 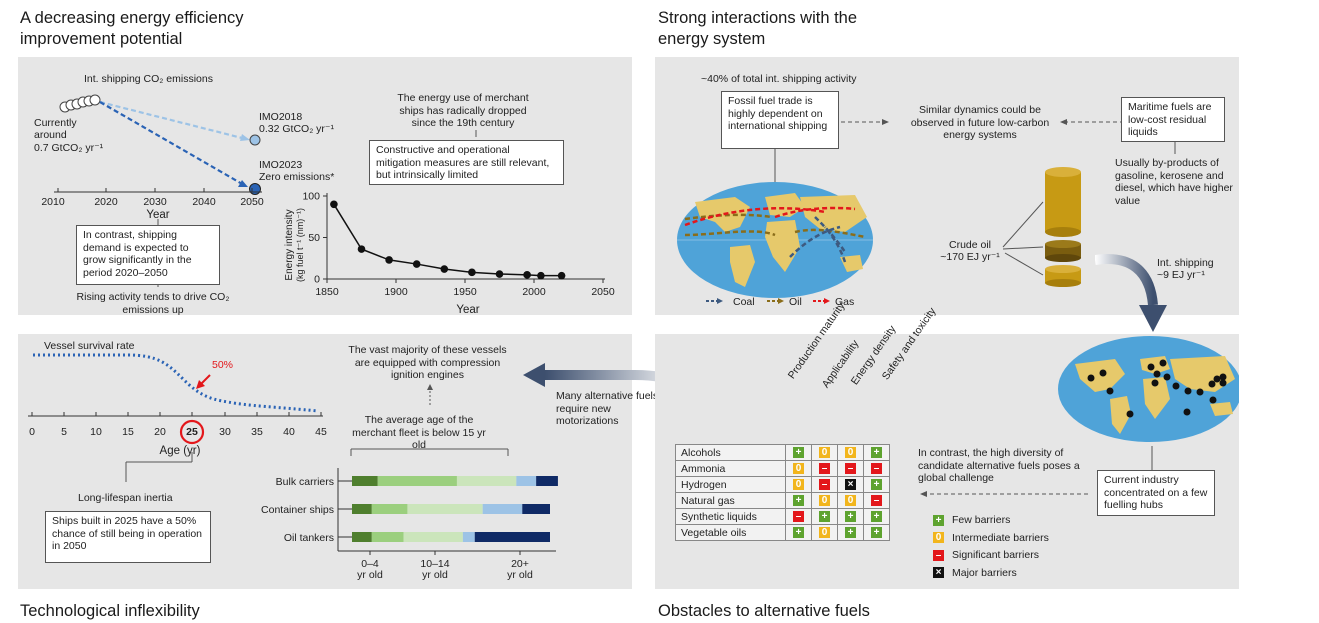 I want to click on fuel-name: Natural gas, so click(x=730, y=500).